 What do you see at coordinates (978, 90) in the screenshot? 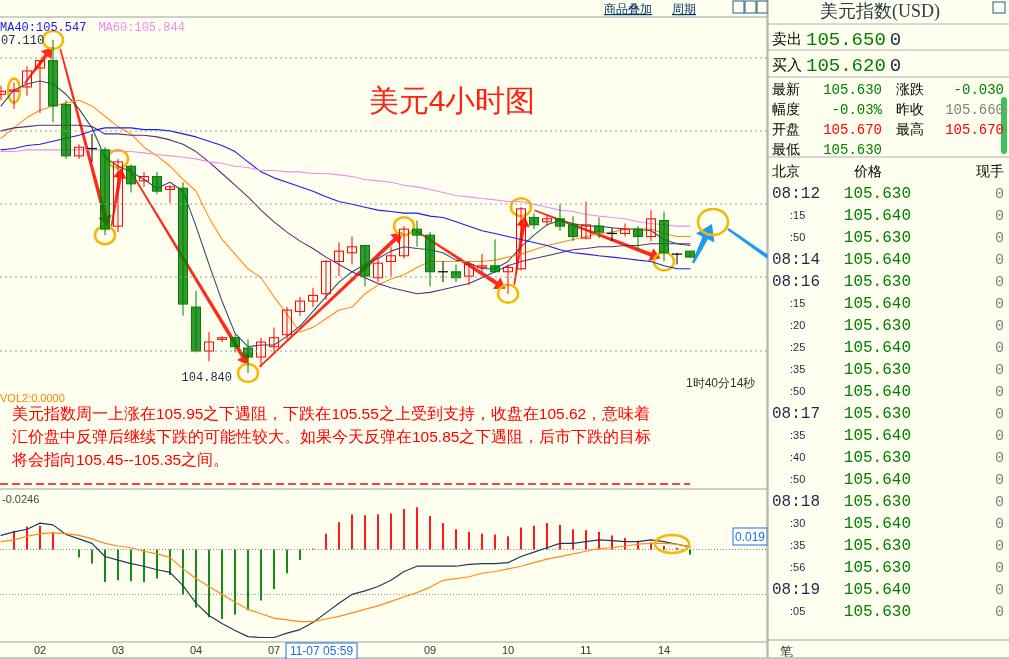
I see `text: -0.030` at bounding box center [978, 90].